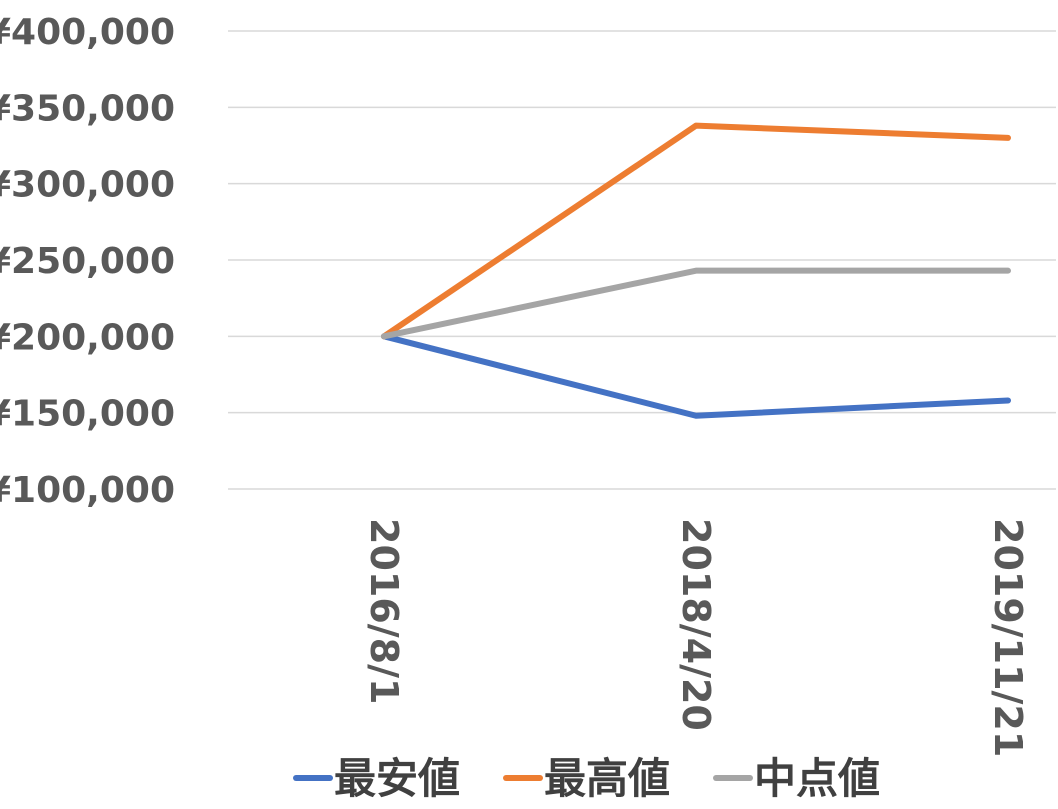 The image size is (1058, 809). What do you see at coordinates (817, 778) in the screenshot?
I see `legend-label: 中点値` at bounding box center [817, 778].